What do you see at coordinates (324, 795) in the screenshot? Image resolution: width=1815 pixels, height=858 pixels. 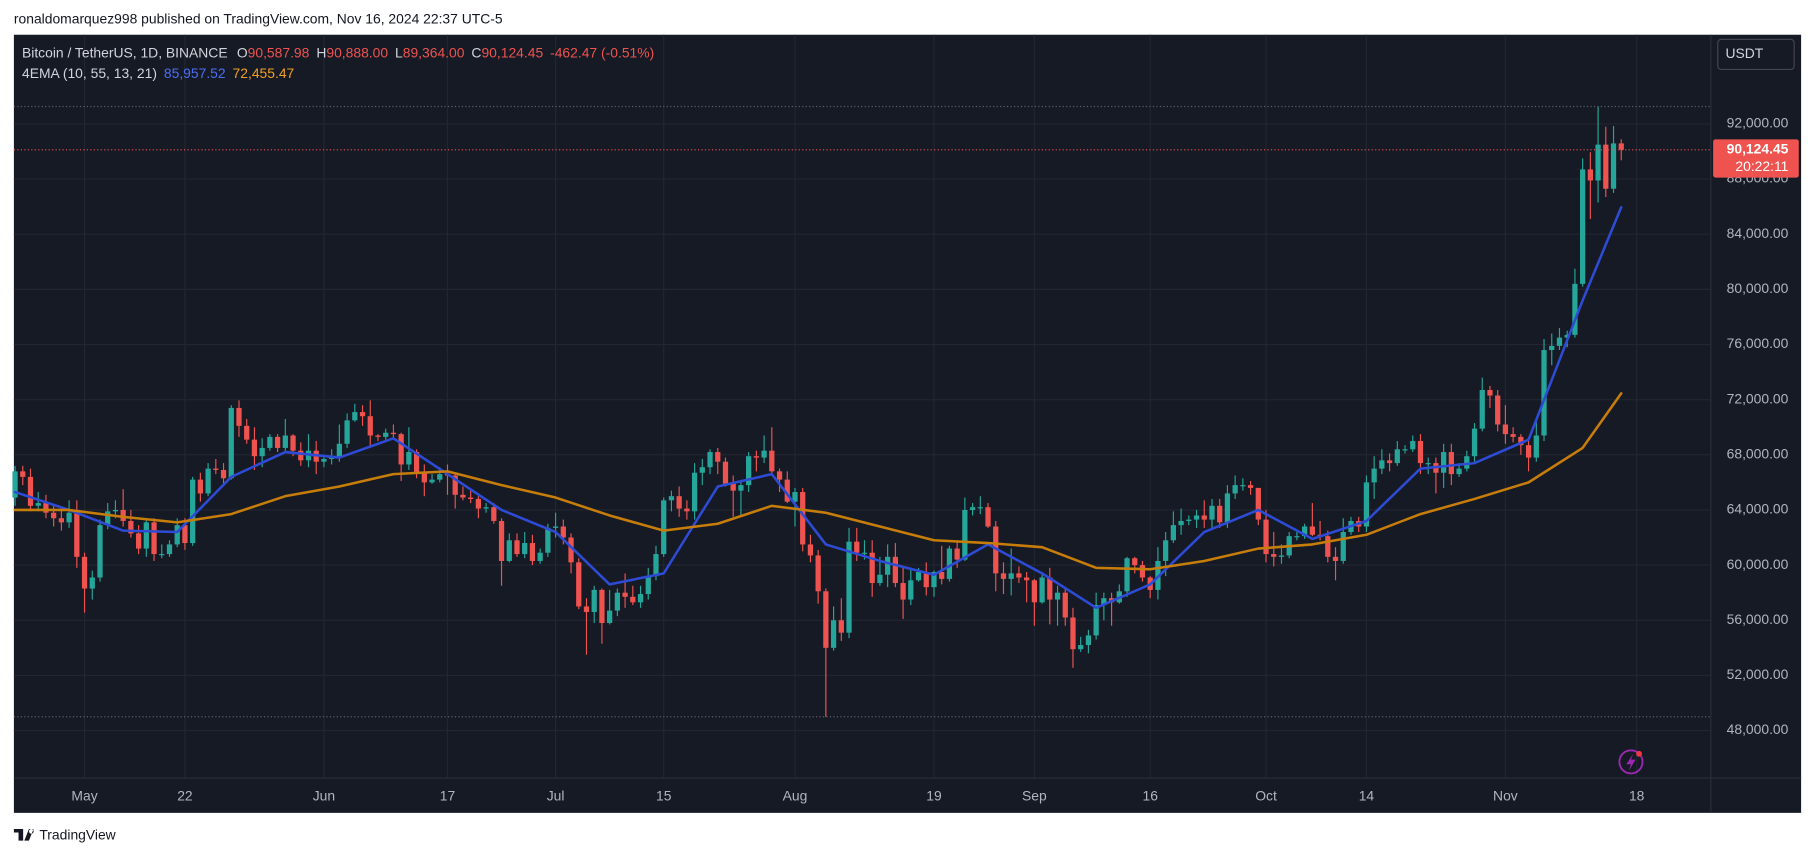 I see `x-tick-label: Jun` at bounding box center [324, 795].